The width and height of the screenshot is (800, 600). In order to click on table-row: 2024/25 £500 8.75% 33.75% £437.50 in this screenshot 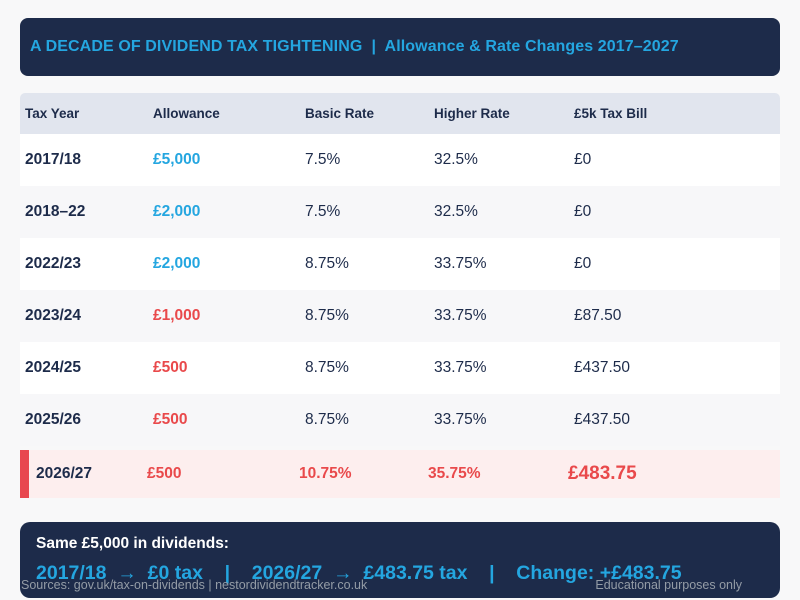, I will do `click(400, 368)`.